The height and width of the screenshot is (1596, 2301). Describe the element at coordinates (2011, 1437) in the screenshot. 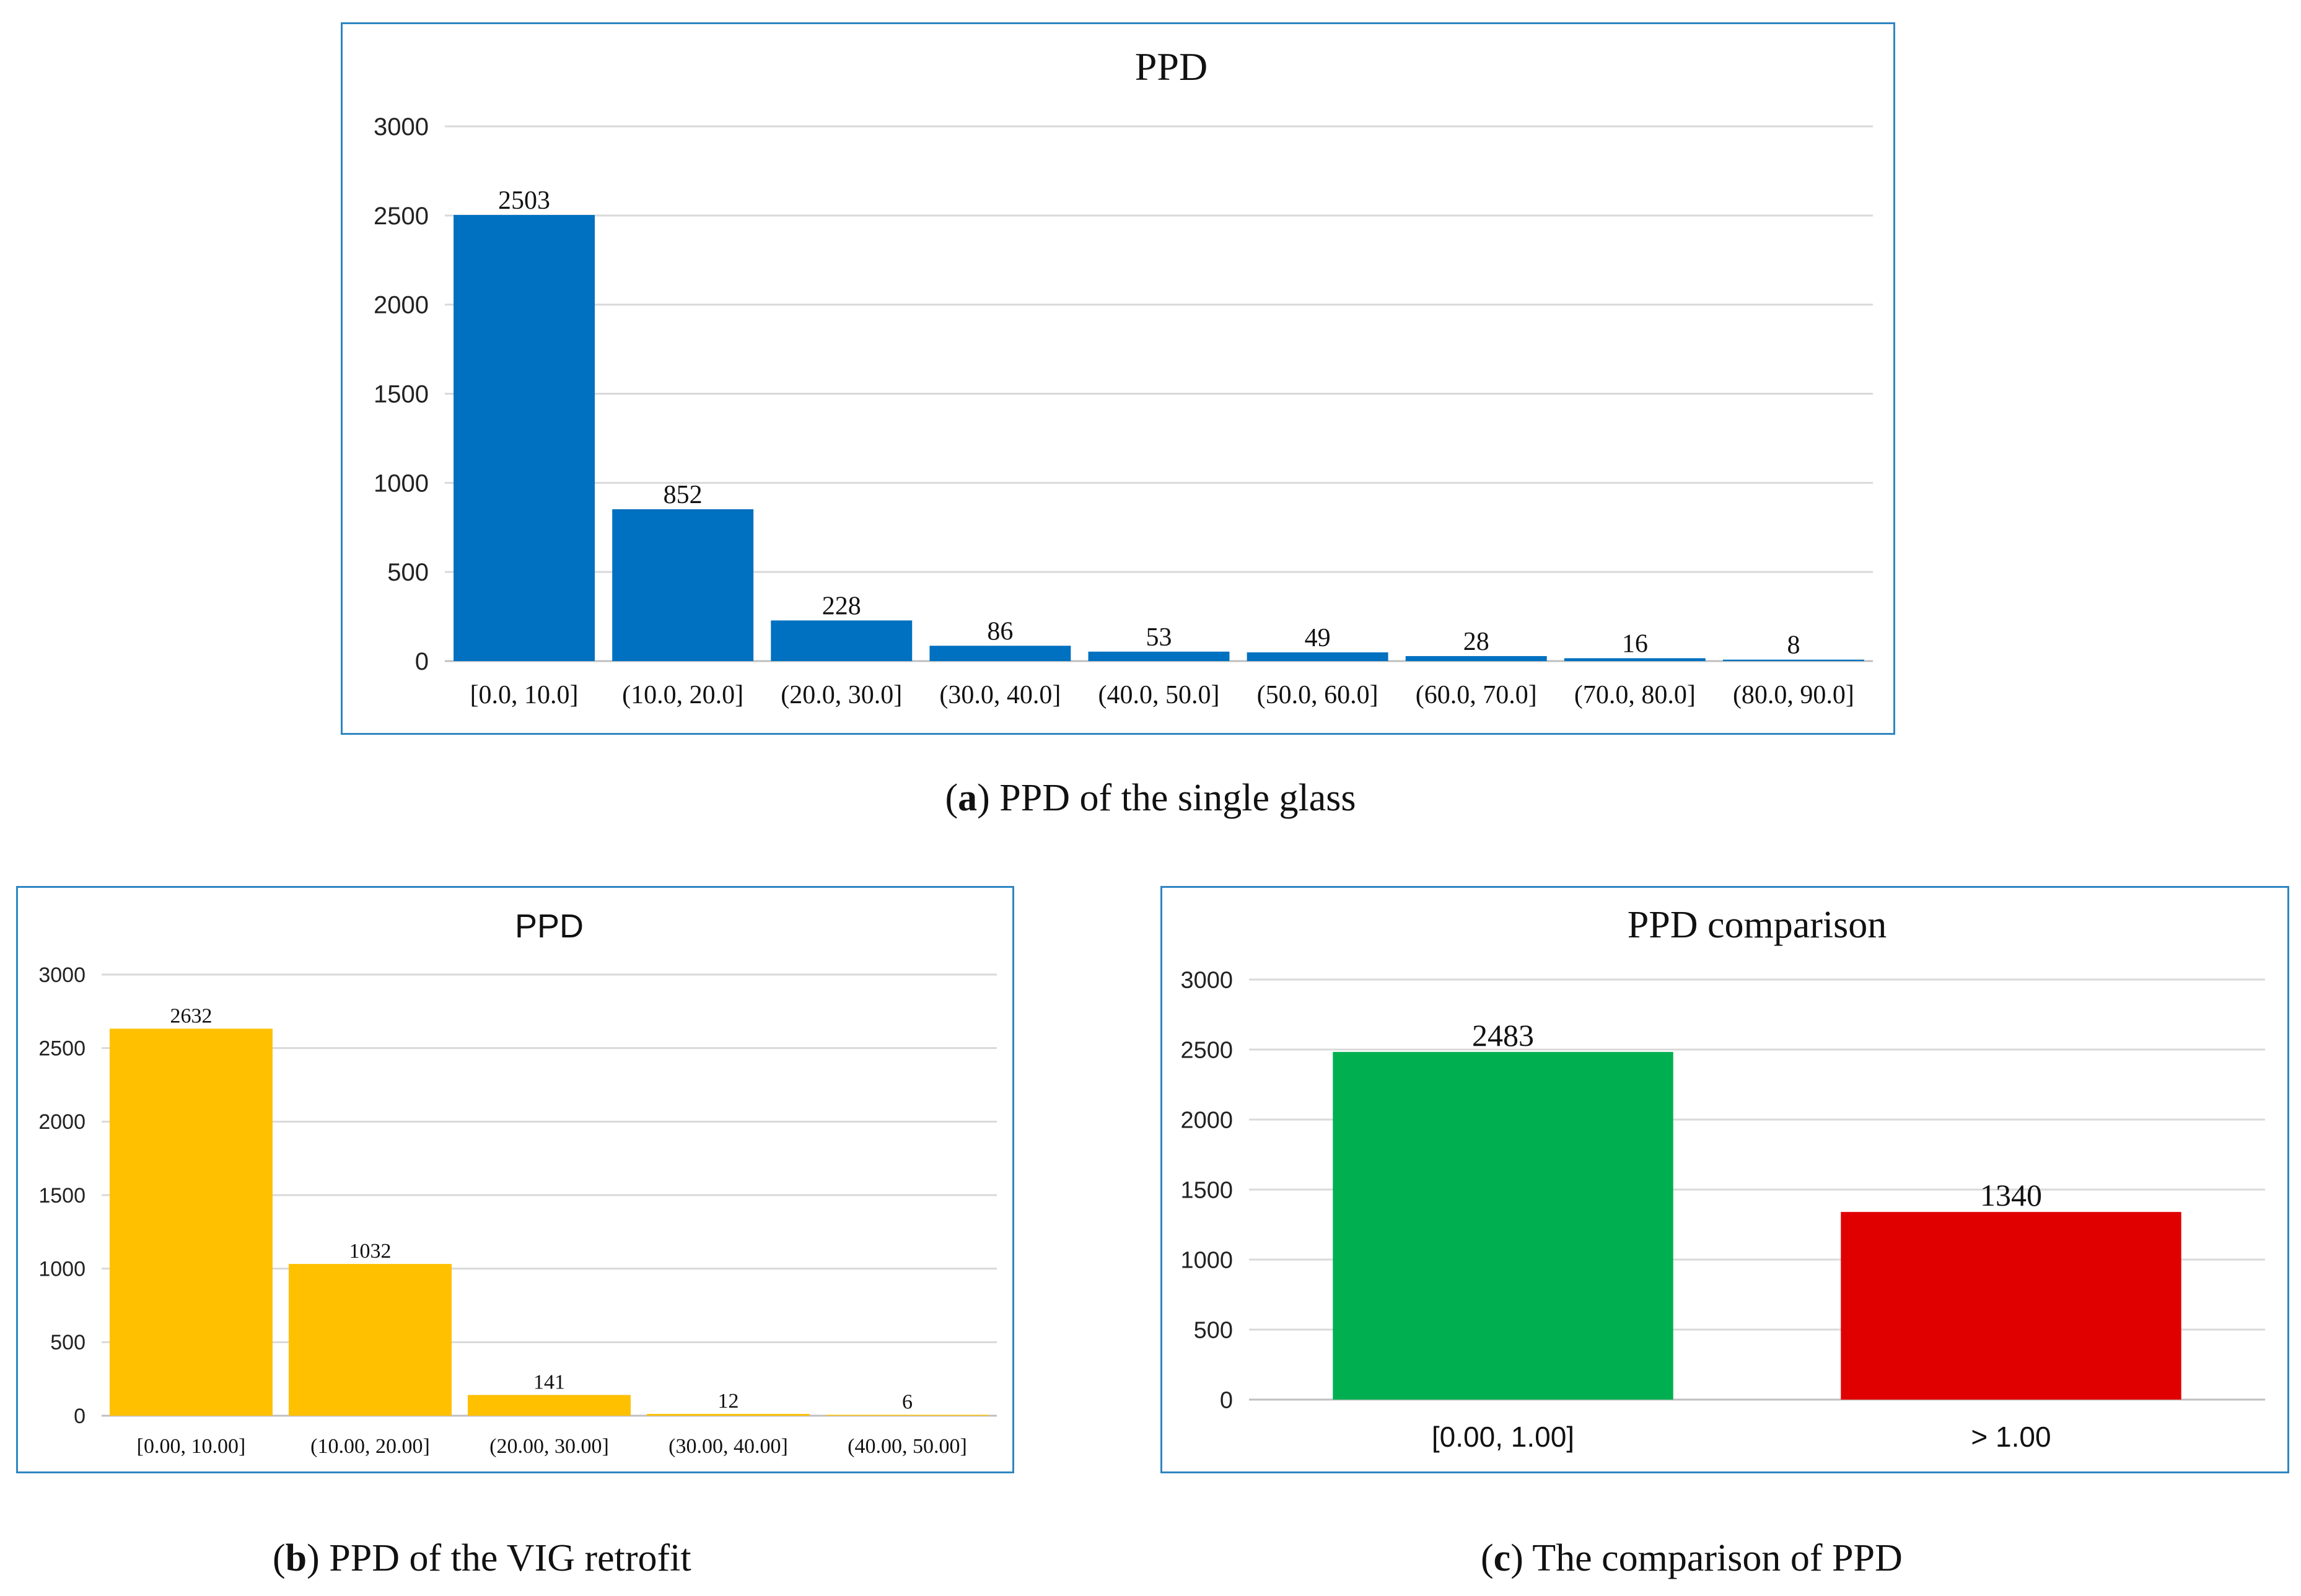

I see `x-tick-label: > 1.00` at that location.